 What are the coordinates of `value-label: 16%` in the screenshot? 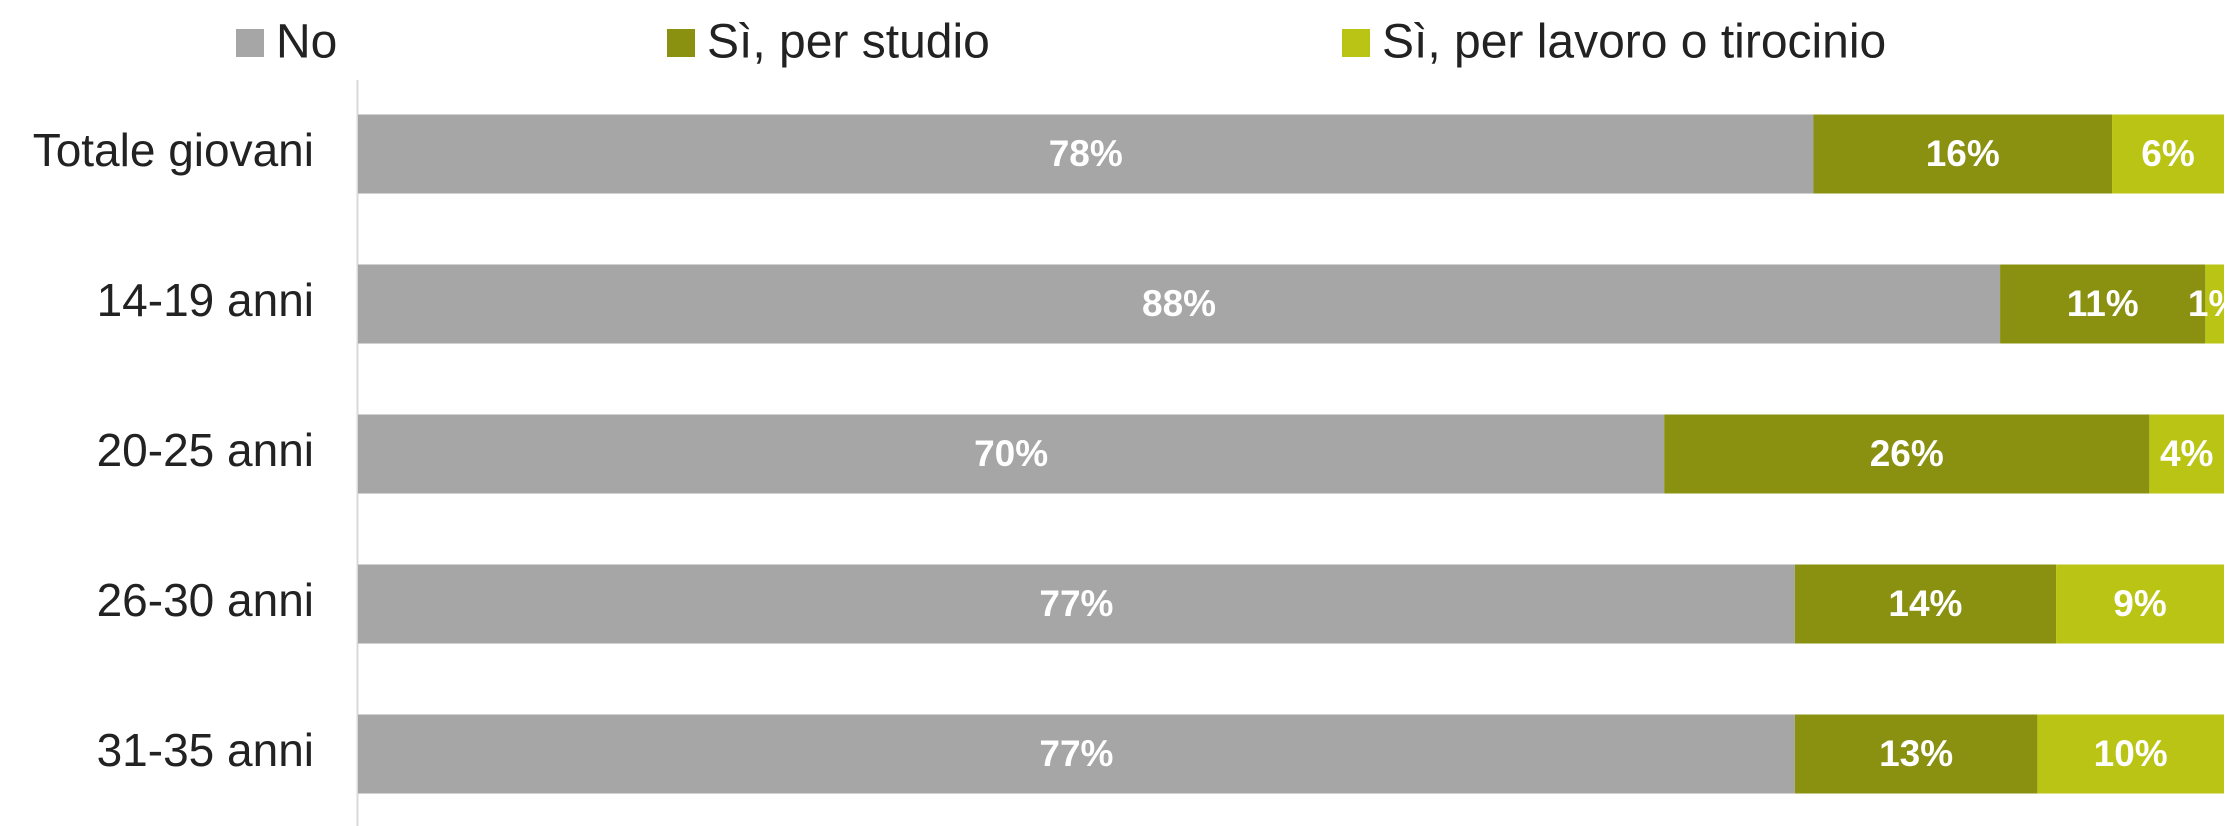 It's located at (1963, 153).